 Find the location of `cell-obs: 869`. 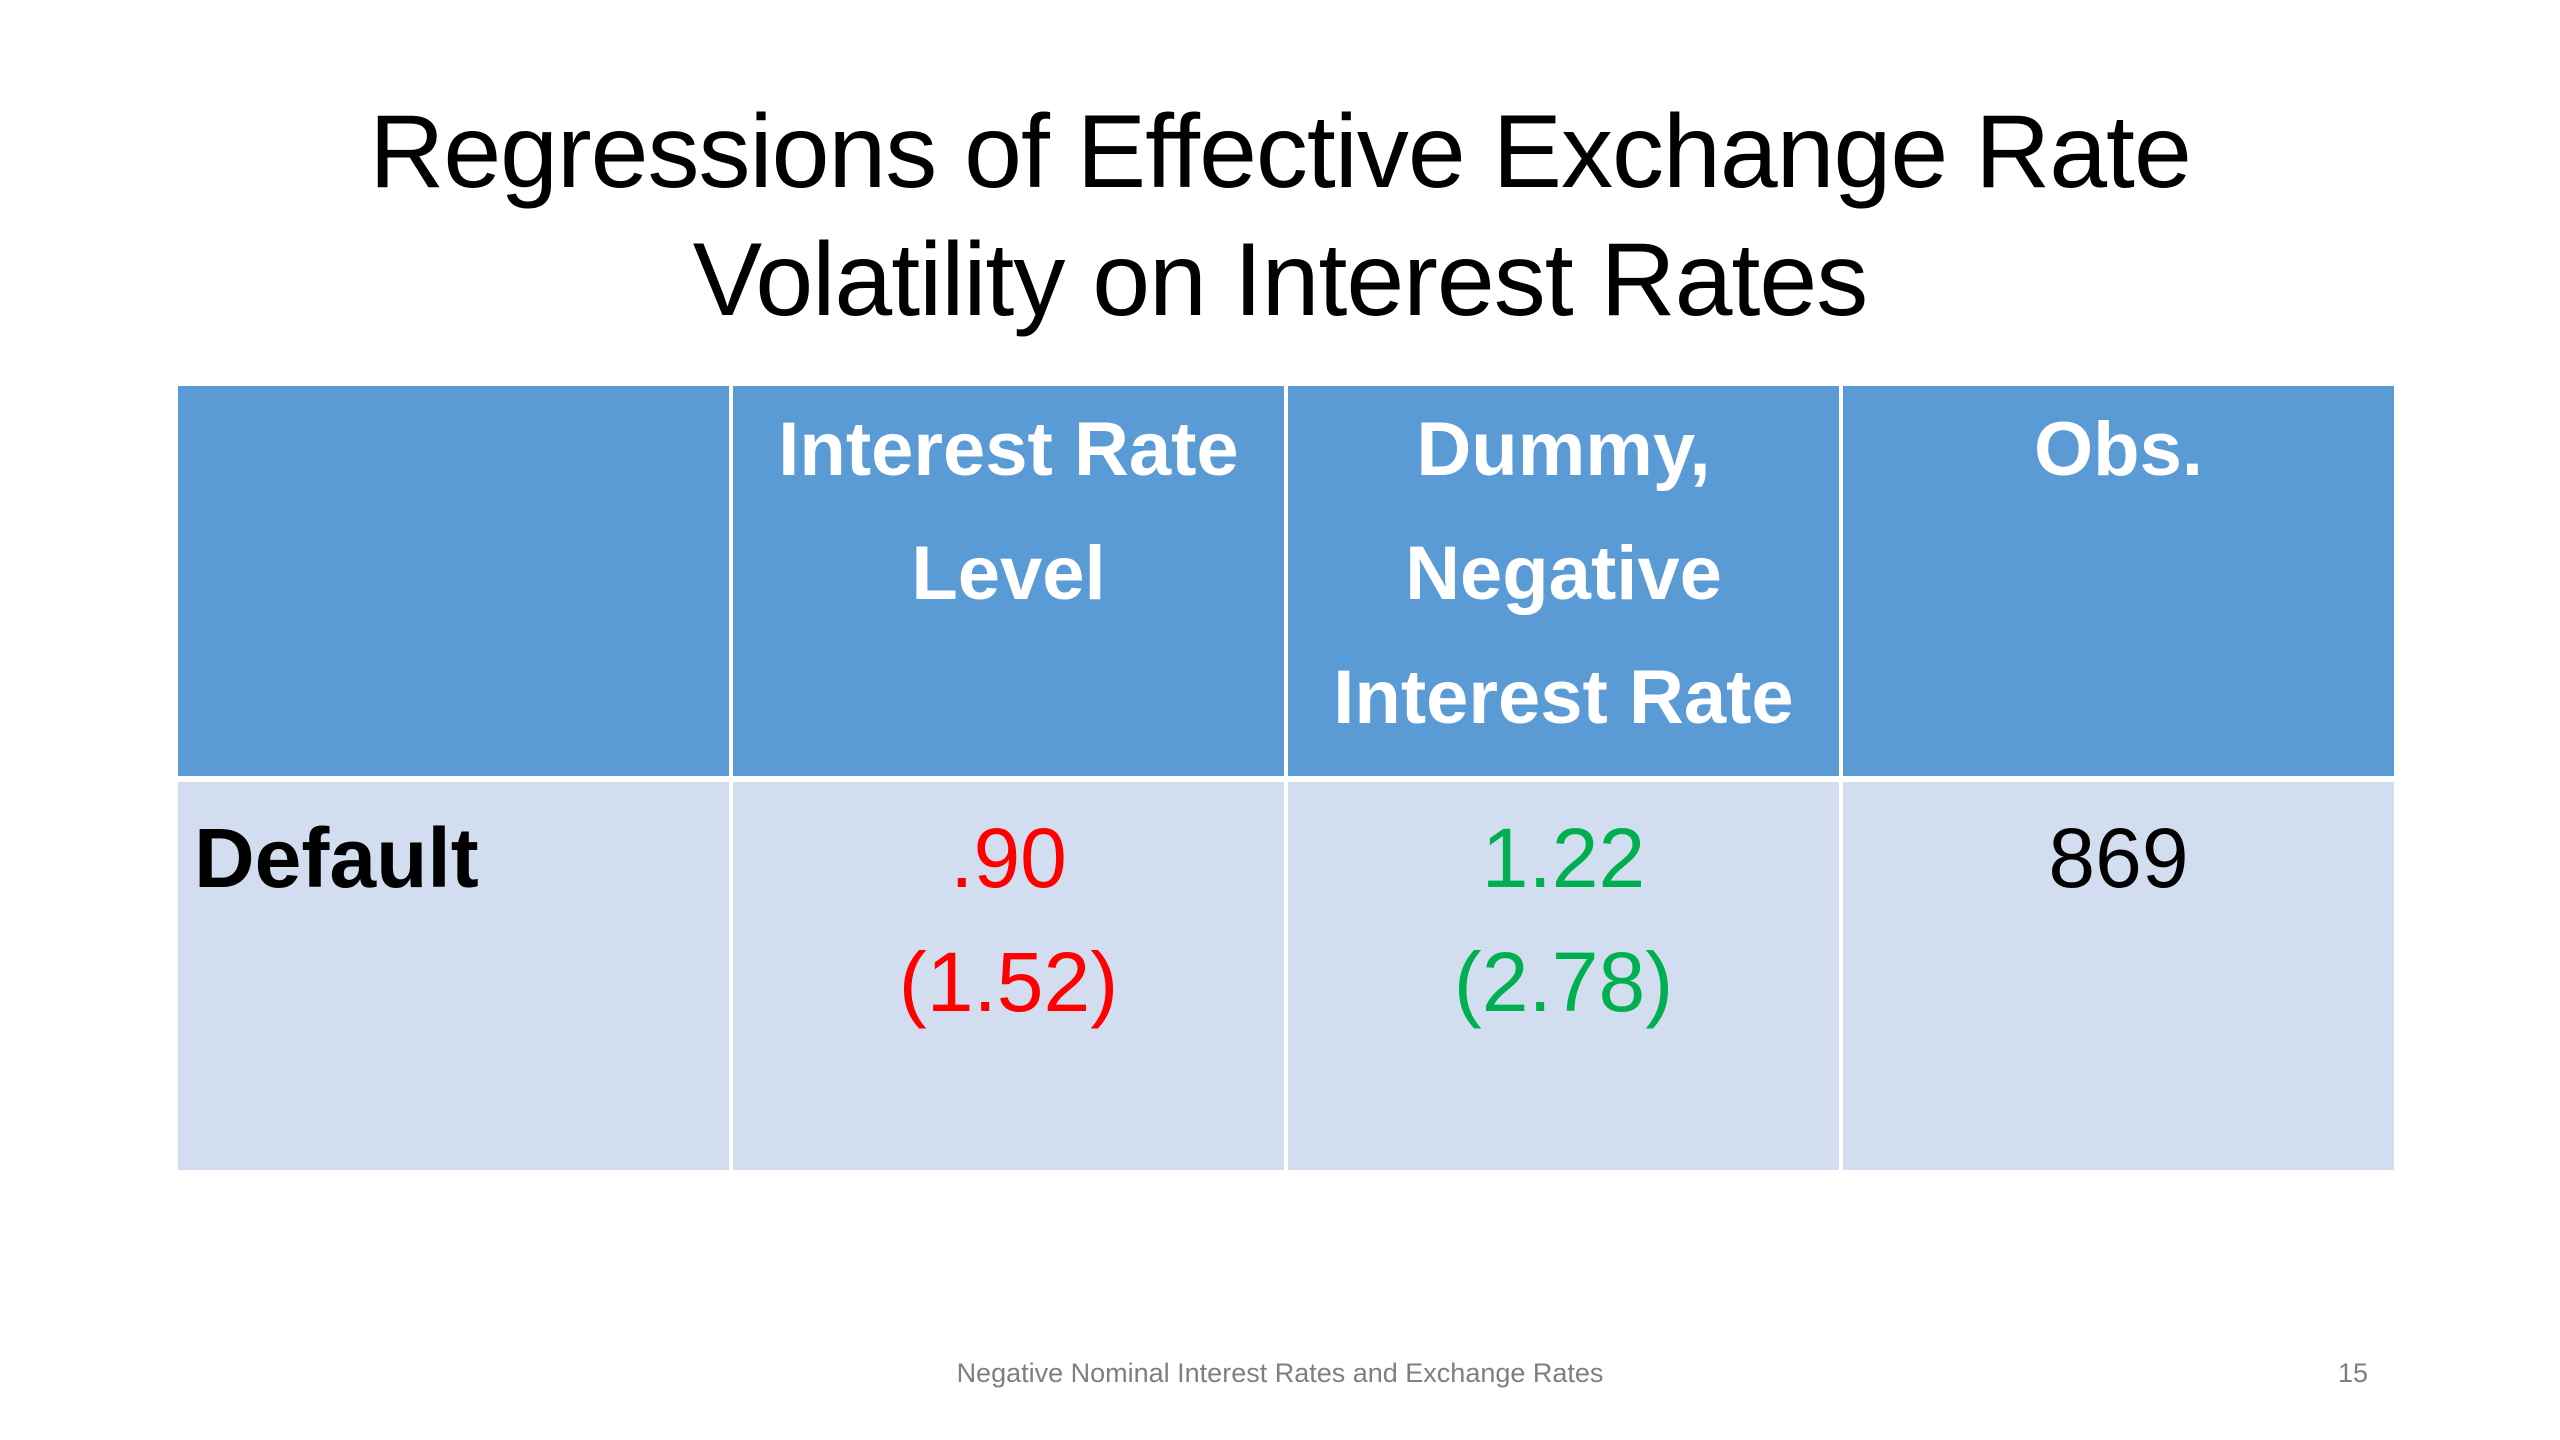

cell-obs: 869 is located at coordinates (2118, 976).